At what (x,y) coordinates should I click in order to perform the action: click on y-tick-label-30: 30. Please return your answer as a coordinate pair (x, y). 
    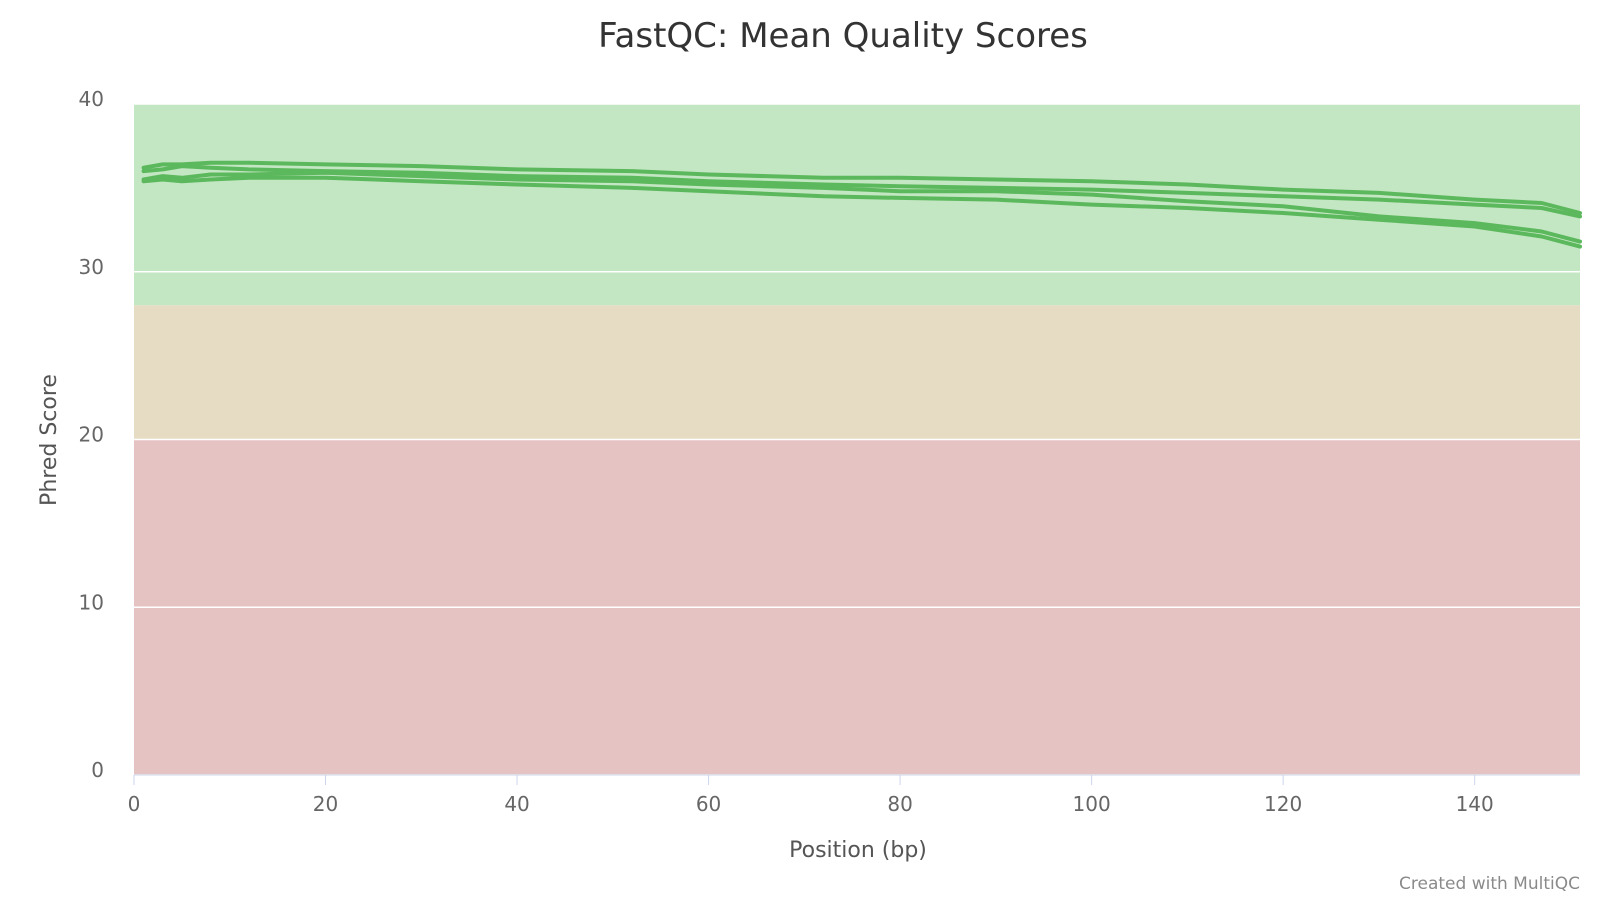
    Looking at the image, I should click on (91, 267).